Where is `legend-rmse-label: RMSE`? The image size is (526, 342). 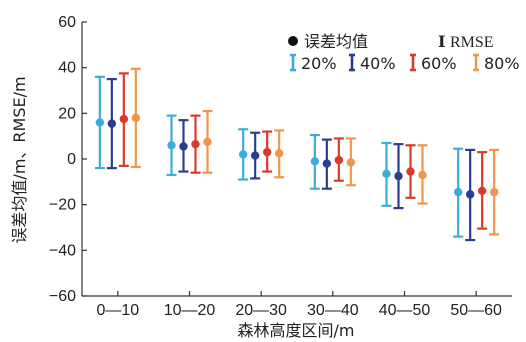
legend-rmse-label: RMSE is located at coordinates (472, 42).